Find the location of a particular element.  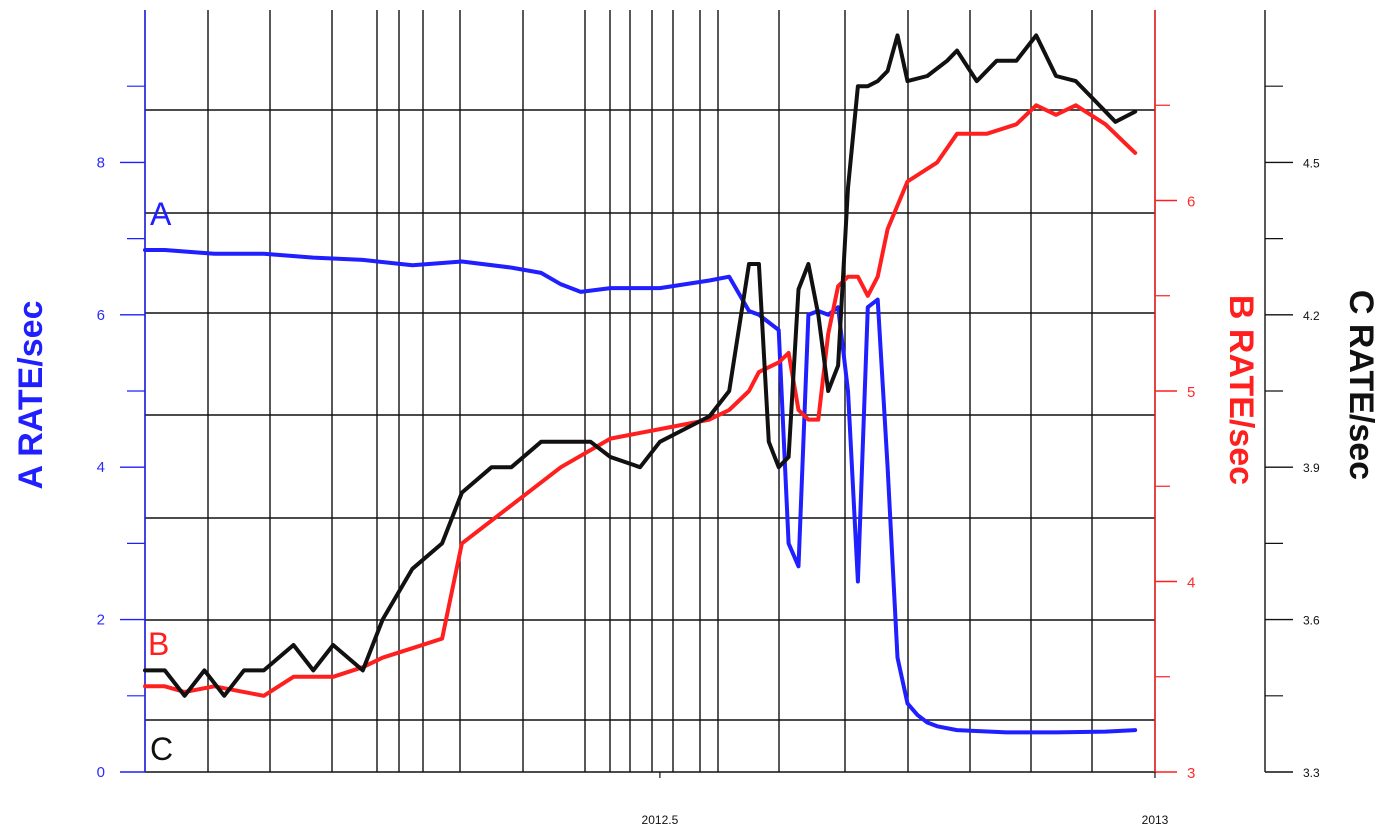

b-tick-label: 3 is located at coordinates (1191, 773).